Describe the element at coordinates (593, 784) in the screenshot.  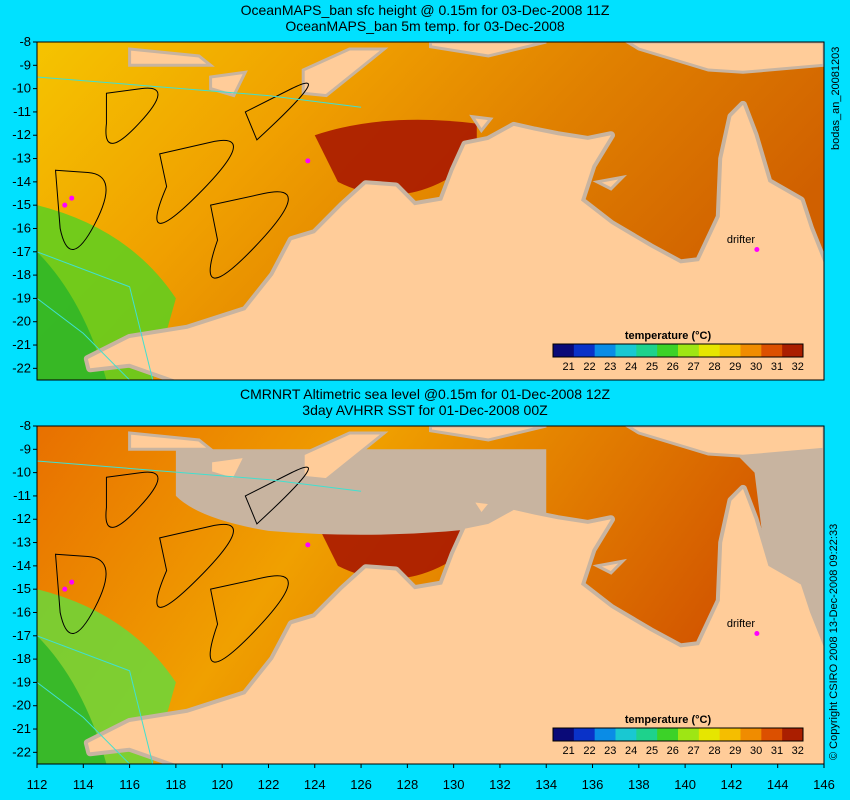
I see `lon-tick: 136` at that location.